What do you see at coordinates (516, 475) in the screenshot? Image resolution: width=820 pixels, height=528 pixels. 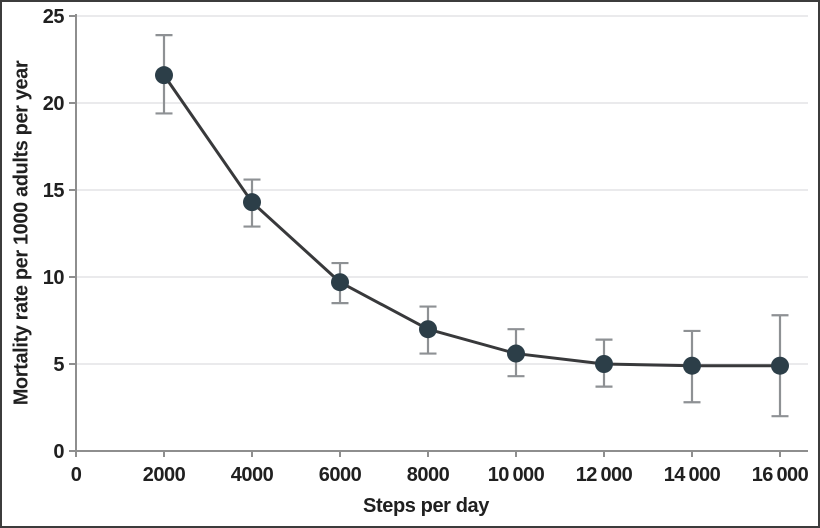 I see `x-tick-label: 10 000` at bounding box center [516, 475].